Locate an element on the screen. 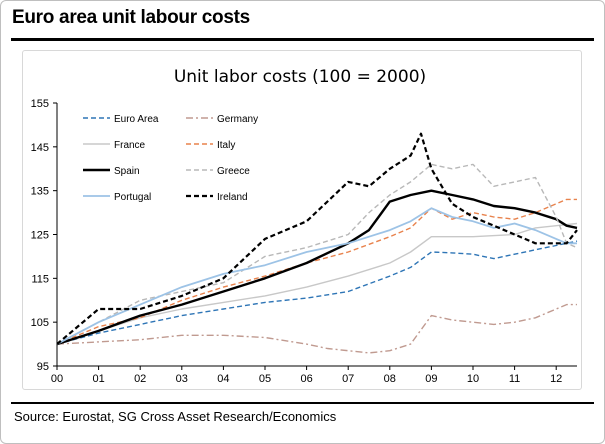 The image size is (605, 444). series-line-germany is located at coordinates (316, 328).